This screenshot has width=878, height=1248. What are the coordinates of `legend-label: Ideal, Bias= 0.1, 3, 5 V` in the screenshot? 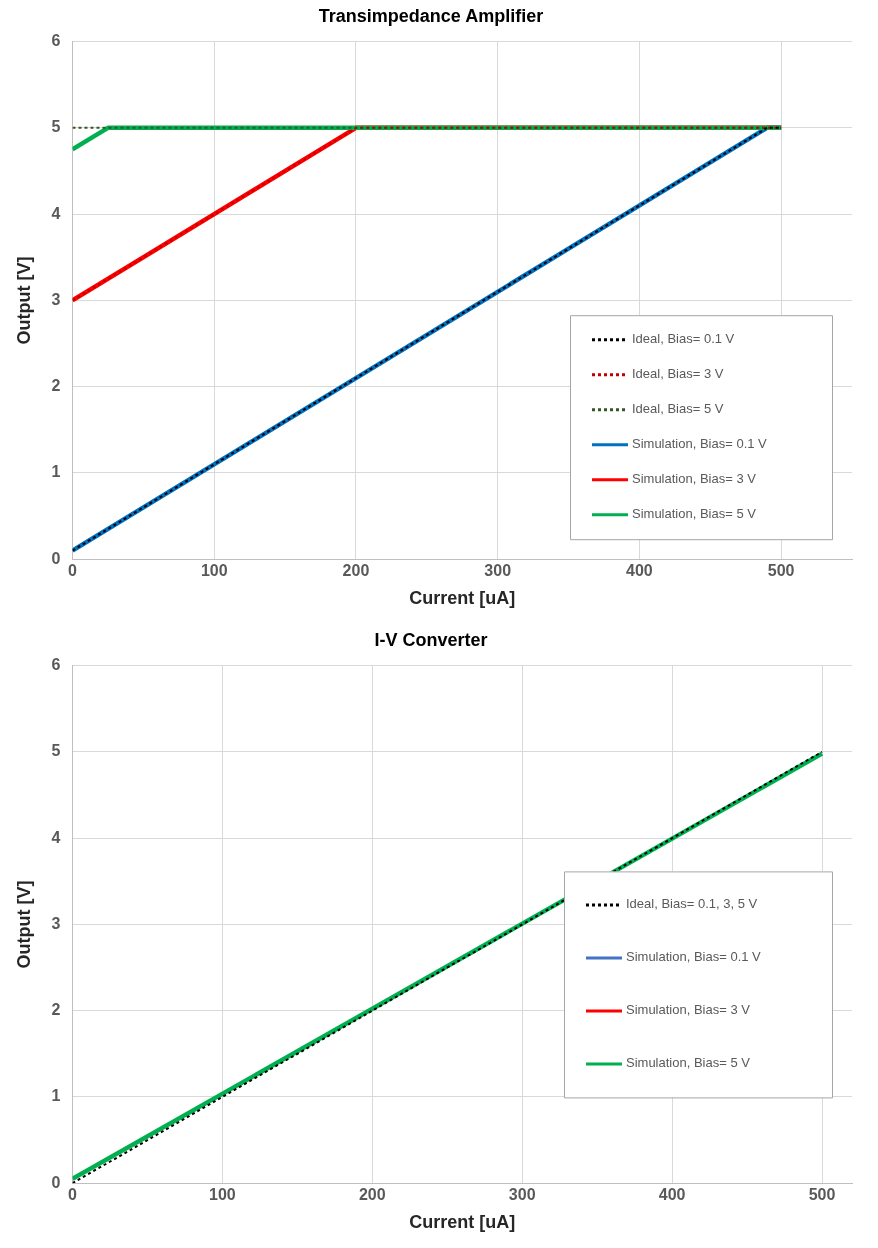 It's located at (692, 904).